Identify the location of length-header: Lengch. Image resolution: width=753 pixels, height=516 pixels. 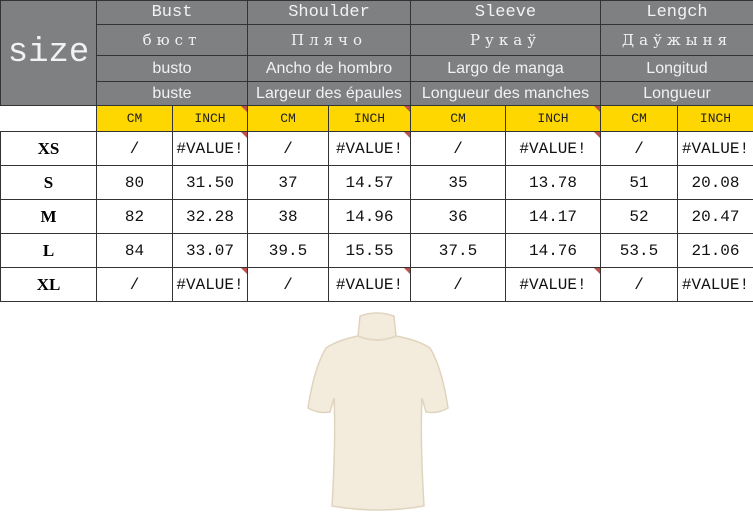
(676, 12).